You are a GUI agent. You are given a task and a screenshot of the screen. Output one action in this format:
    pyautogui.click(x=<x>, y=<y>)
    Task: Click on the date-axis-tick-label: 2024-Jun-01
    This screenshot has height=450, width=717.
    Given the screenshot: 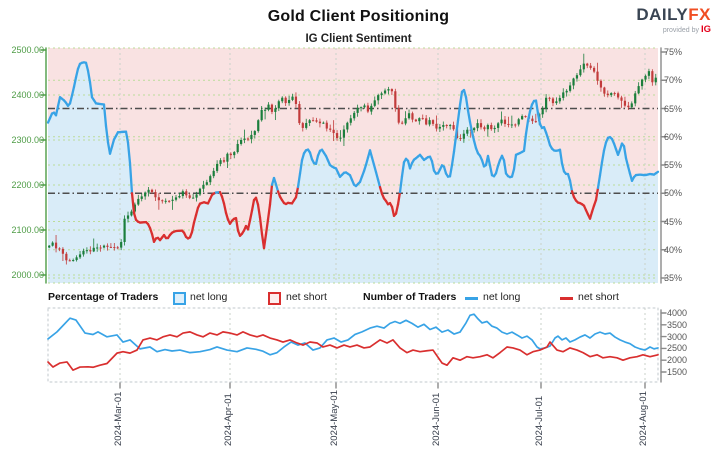 What is the action you would take?
    pyautogui.click(x=436, y=419)
    